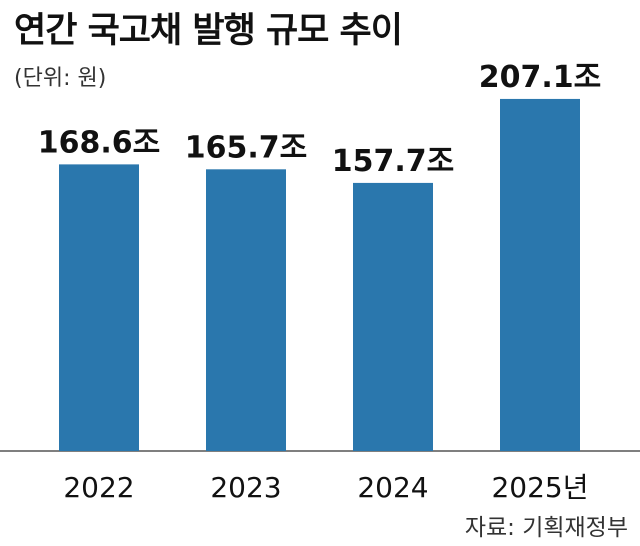  Describe the element at coordinates (99, 307) in the screenshot. I see `bar-2022` at that location.